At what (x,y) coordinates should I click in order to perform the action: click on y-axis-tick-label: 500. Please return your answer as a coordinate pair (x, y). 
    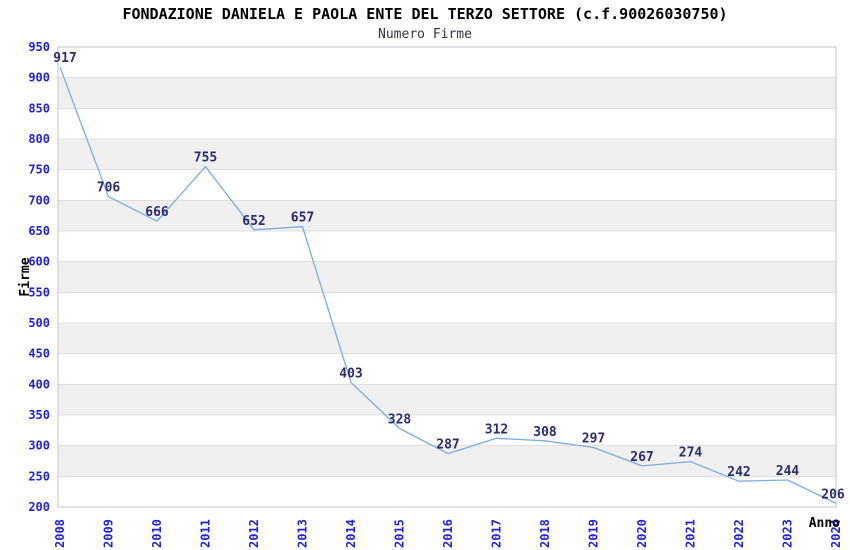
    Looking at the image, I should click on (39, 323).